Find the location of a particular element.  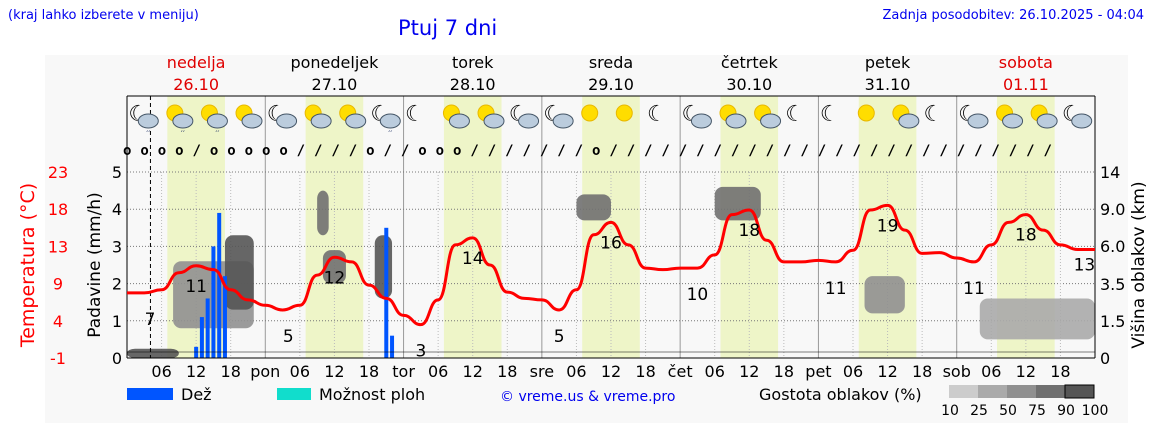

x-tick: tor is located at coordinates (403, 371).